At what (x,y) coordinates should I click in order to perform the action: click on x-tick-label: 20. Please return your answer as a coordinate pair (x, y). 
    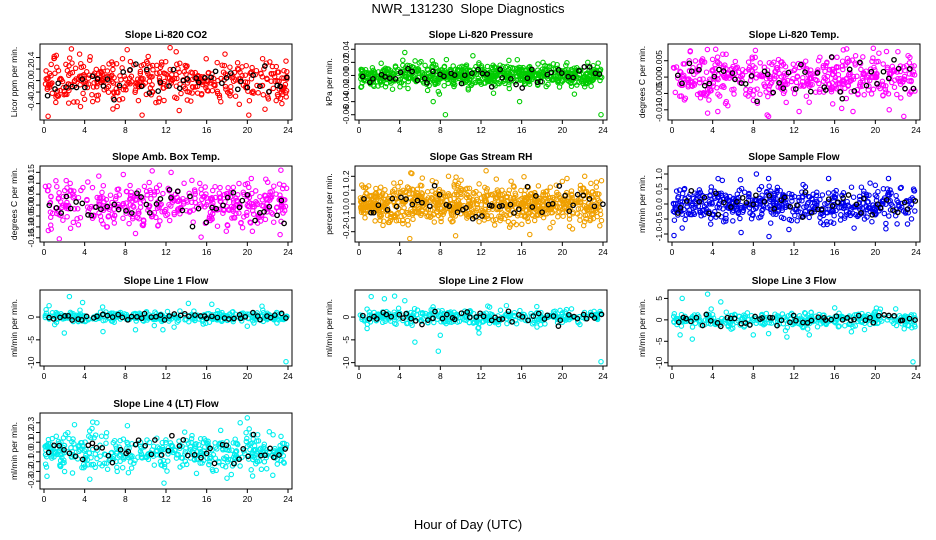
    Looking at the image, I should click on (563, 376).